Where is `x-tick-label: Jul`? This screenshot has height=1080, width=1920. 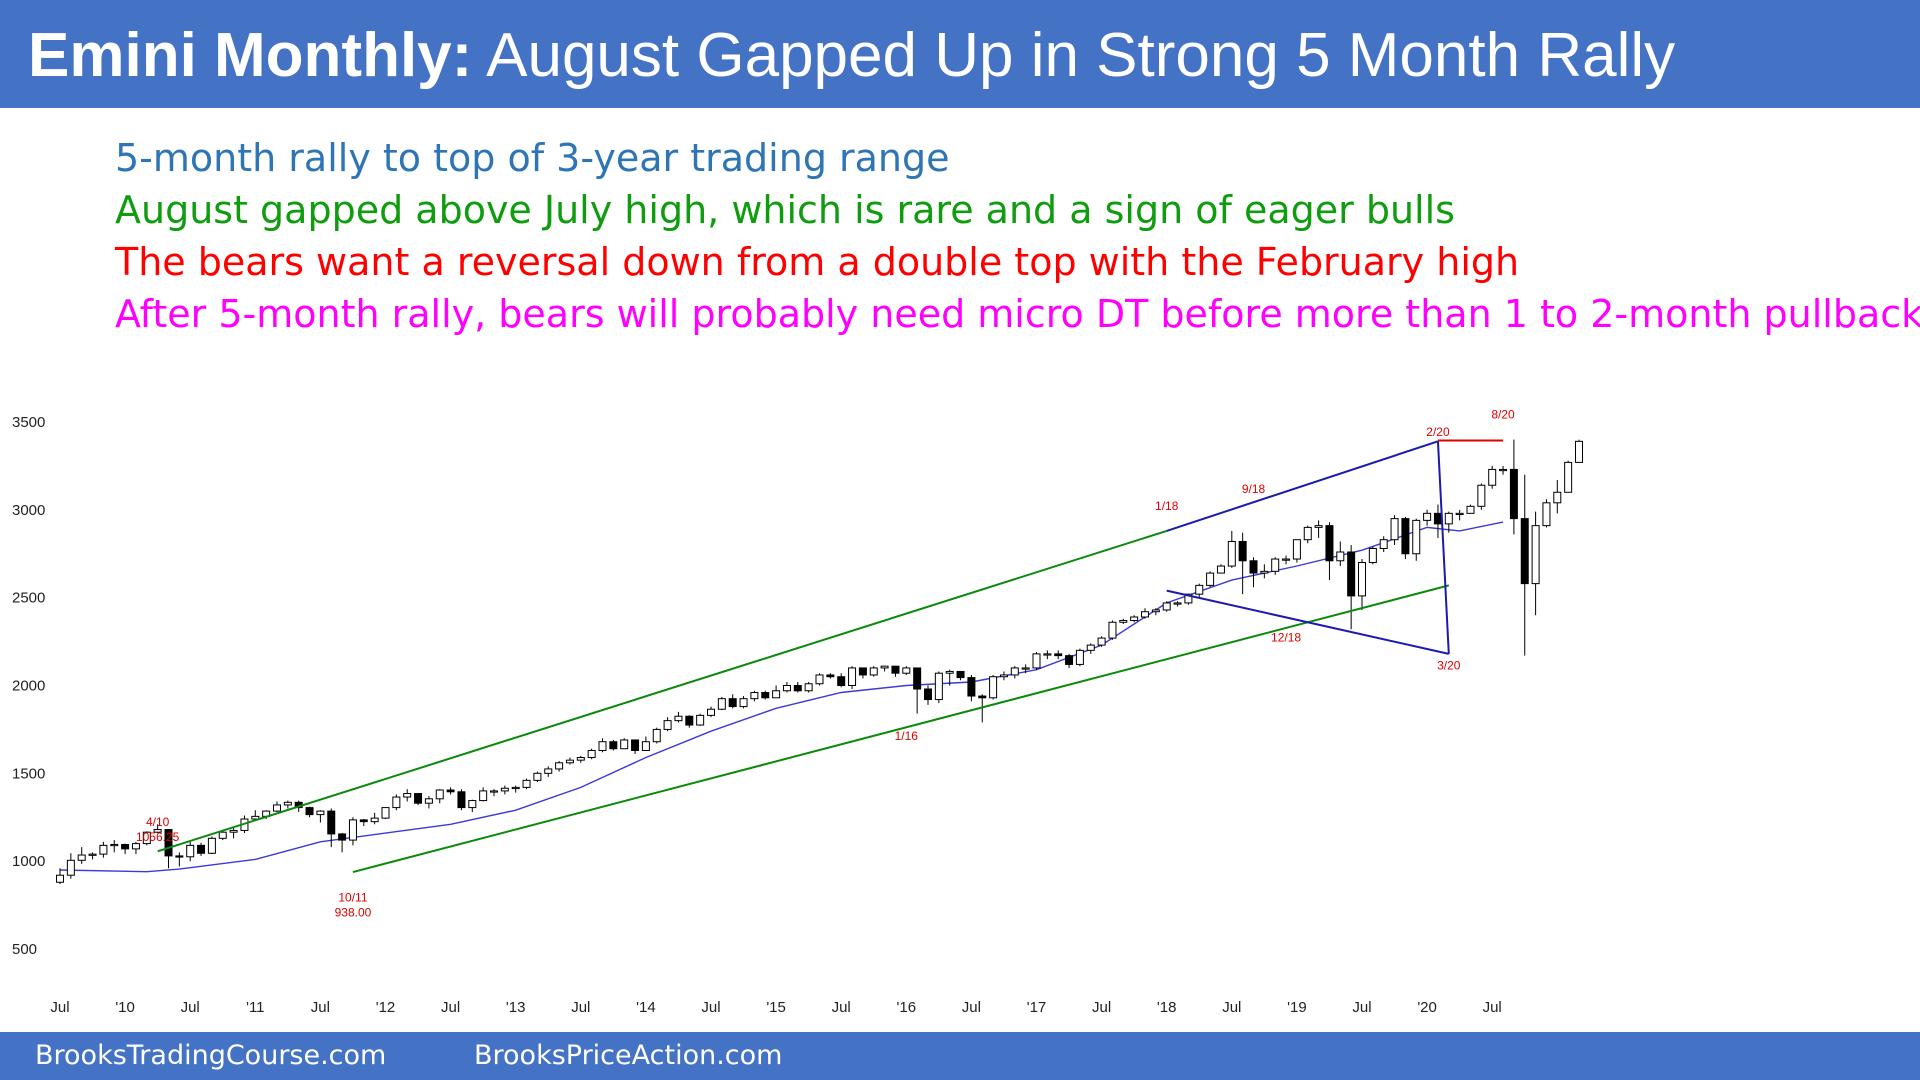 x-tick-label: Jul is located at coordinates (841, 1007).